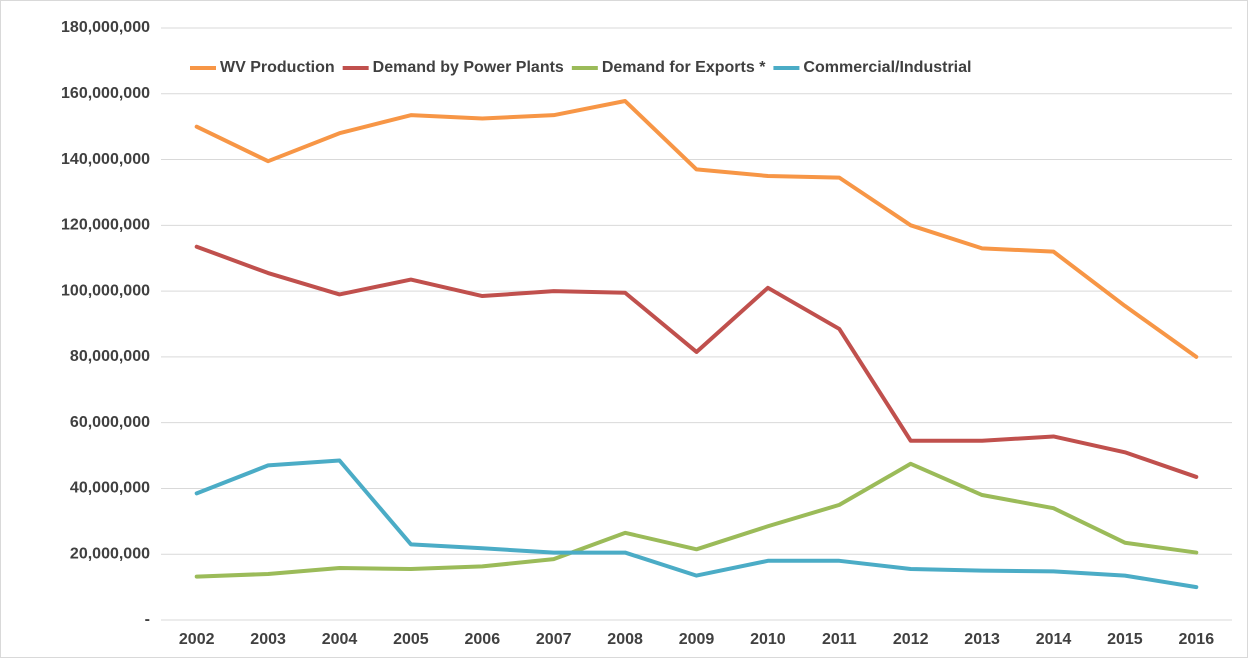 The height and width of the screenshot is (659, 1249). What do you see at coordinates (1054, 639) in the screenshot?
I see `x-tick-label: 2014` at bounding box center [1054, 639].